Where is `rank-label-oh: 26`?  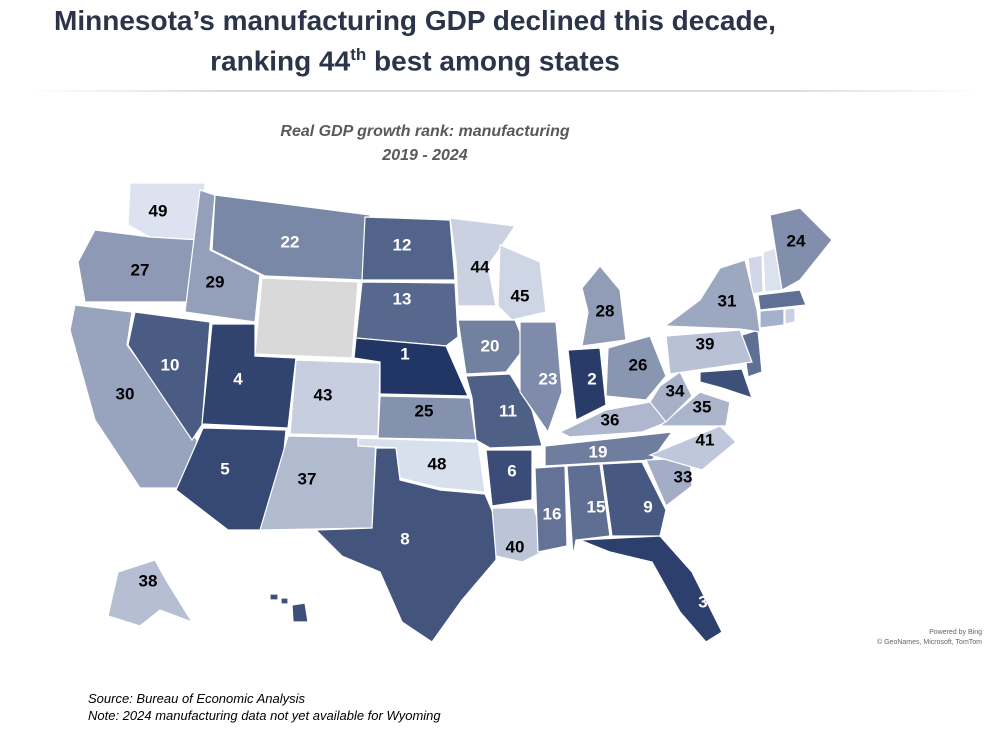
rank-label-oh: 26 is located at coordinates (638, 364).